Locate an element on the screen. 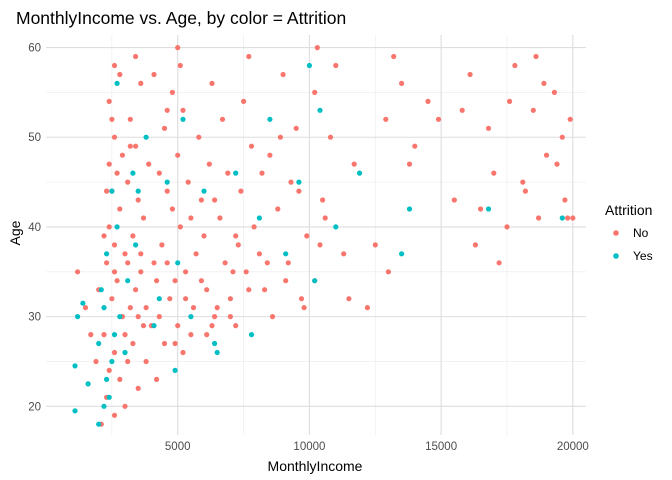 Image resolution: width=672 pixels, height=480 pixels. y-tick-label: 60 is located at coordinates (34, 49).